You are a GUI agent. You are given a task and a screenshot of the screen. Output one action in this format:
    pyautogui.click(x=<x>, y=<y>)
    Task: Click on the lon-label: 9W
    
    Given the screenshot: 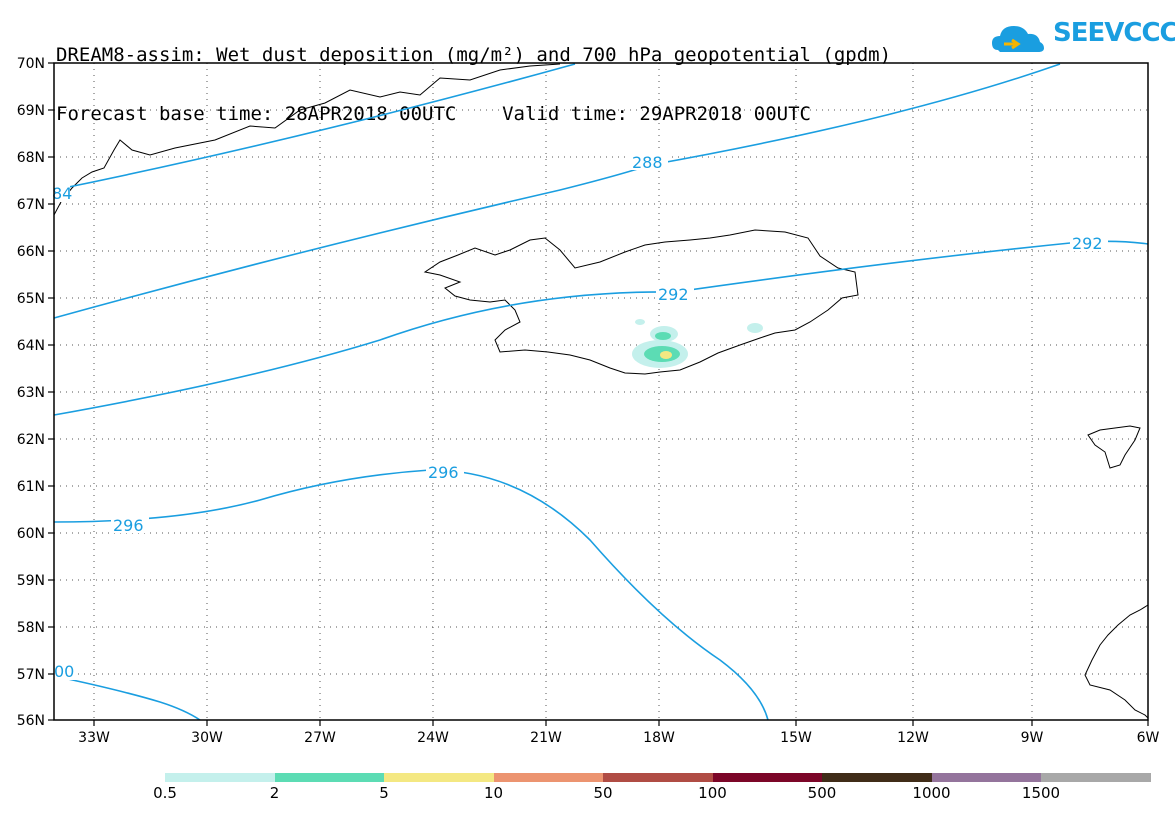 What is the action you would take?
    pyautogui.click(x=1032, y=738)
    